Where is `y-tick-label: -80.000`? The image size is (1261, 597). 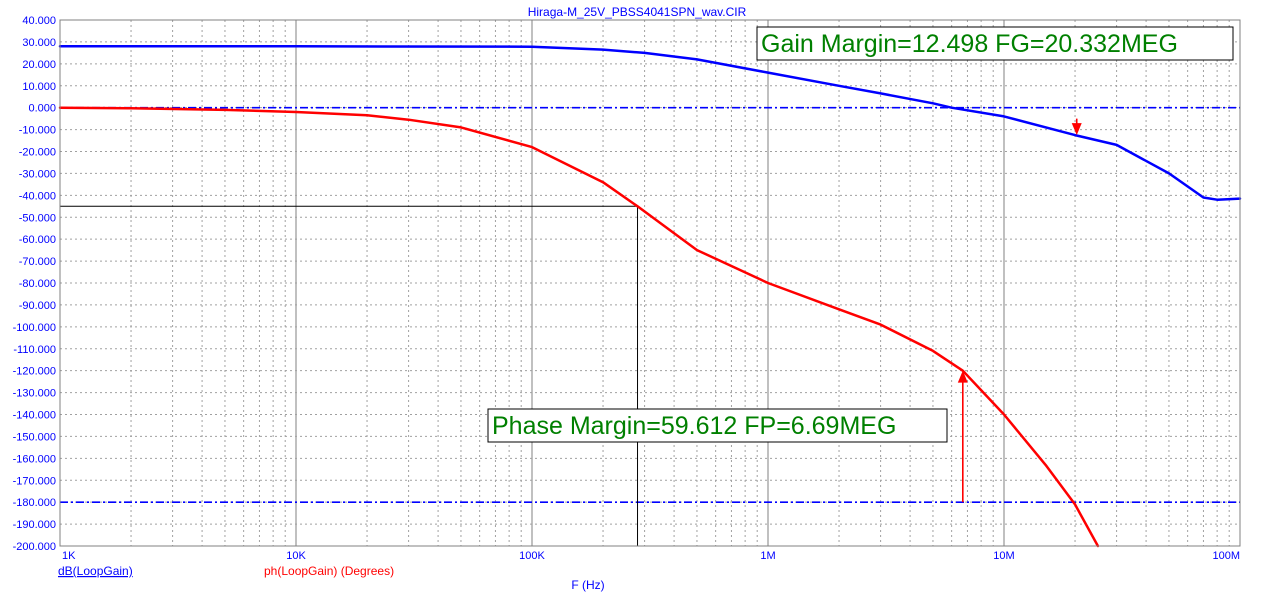 y-tick-label: -80.000 is located at coordinates (37, 284).